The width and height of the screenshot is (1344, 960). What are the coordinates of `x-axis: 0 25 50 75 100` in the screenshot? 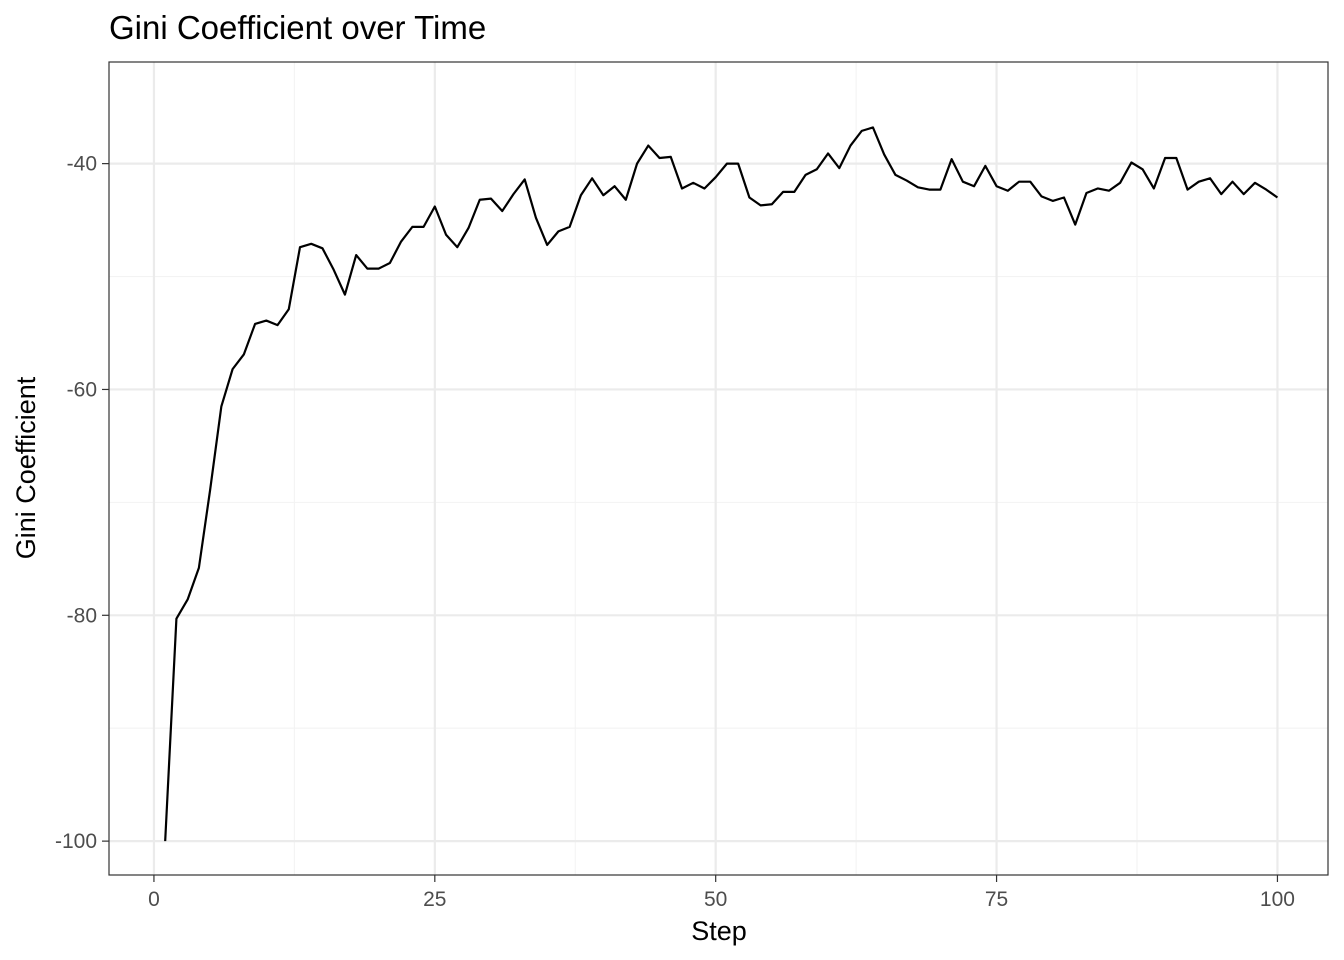 It's located at (721, 893).